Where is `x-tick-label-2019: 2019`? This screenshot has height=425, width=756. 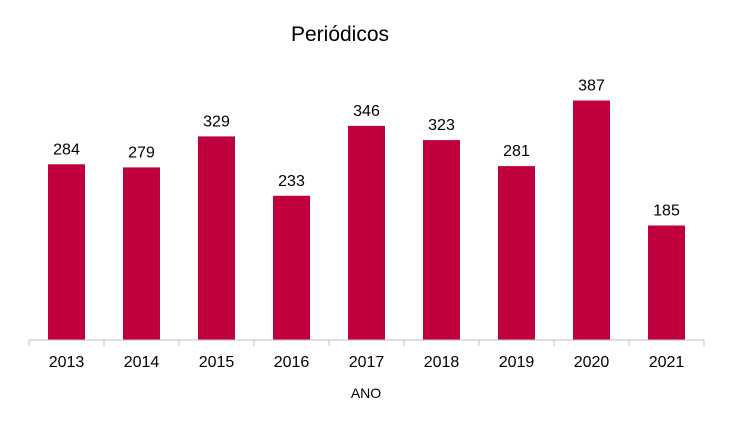 x-tick-label-2019: 2019 is located at coordinates (517, 362).